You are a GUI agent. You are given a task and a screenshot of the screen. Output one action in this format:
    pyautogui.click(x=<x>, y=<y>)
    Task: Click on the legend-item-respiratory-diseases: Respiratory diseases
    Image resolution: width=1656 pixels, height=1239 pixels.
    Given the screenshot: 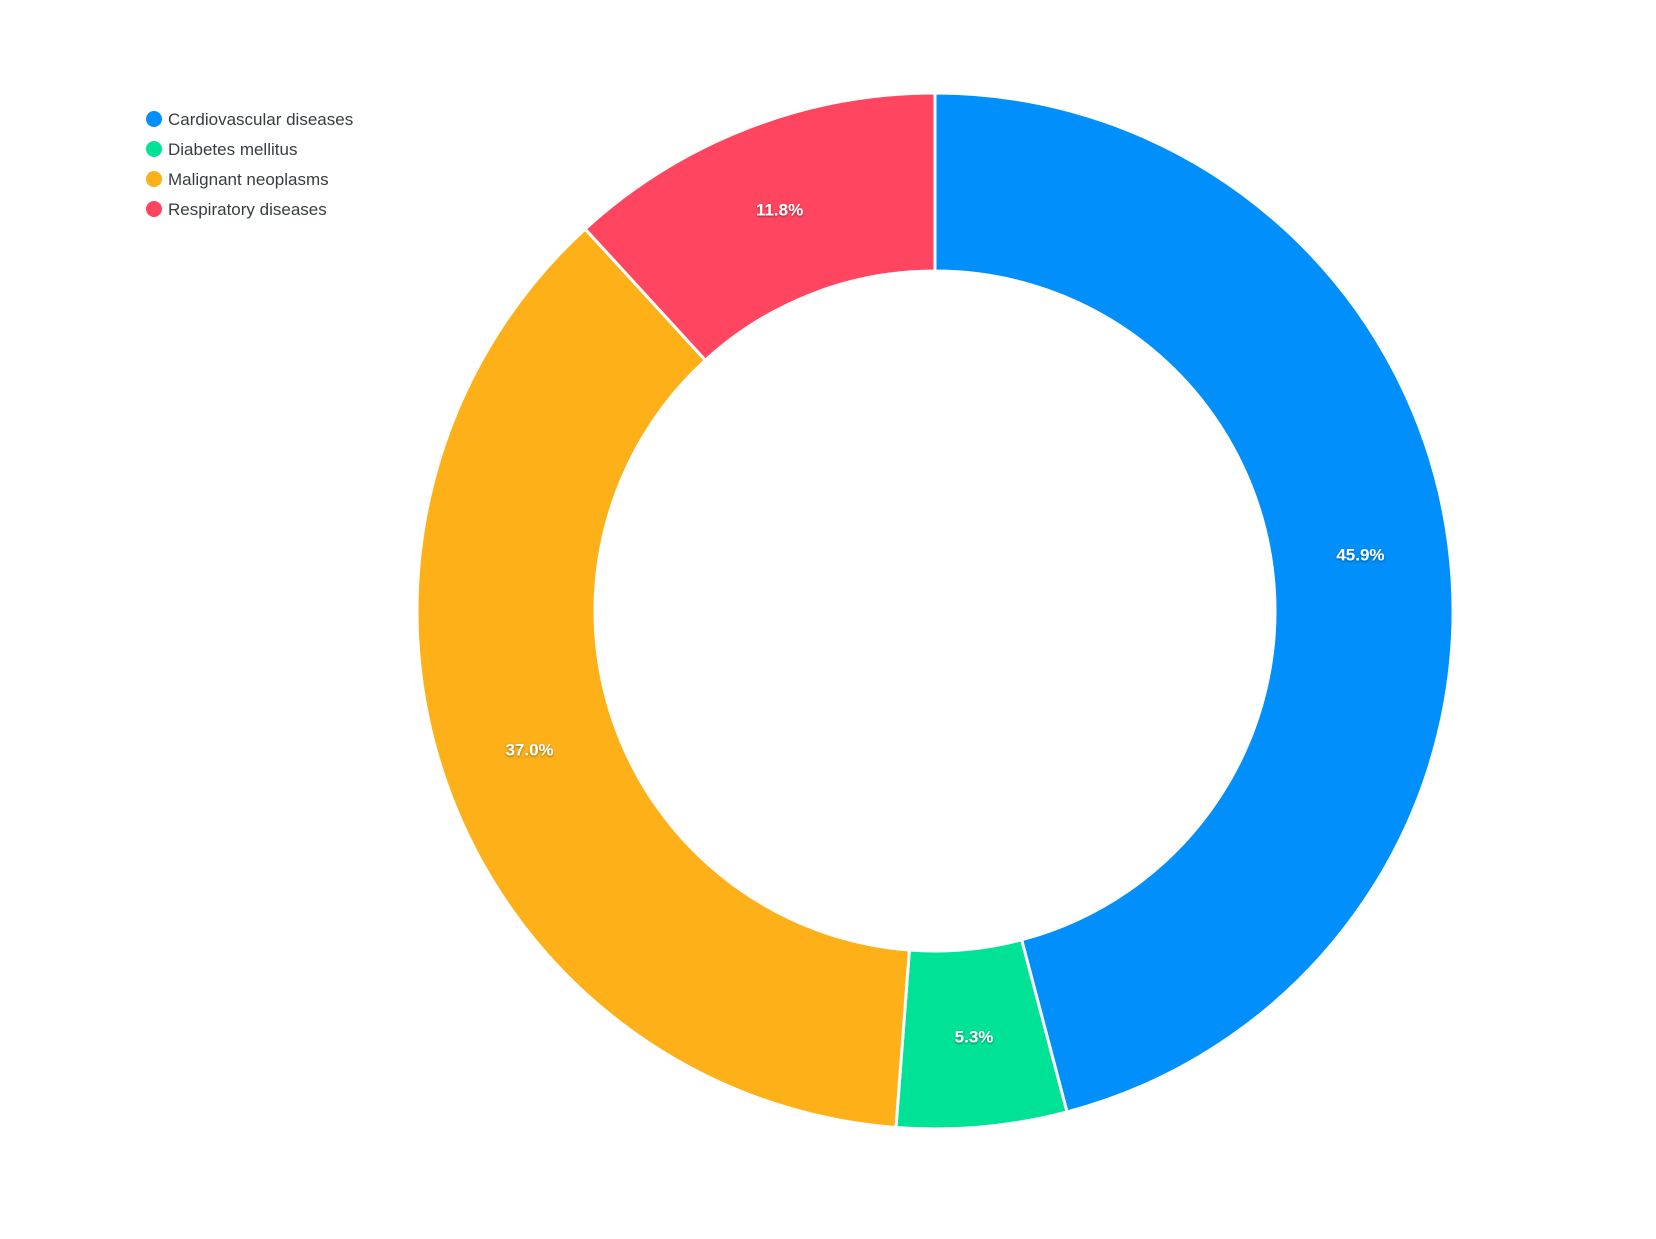 What is the action you would take?
    pyautogui.click(x=249, y=209)
    